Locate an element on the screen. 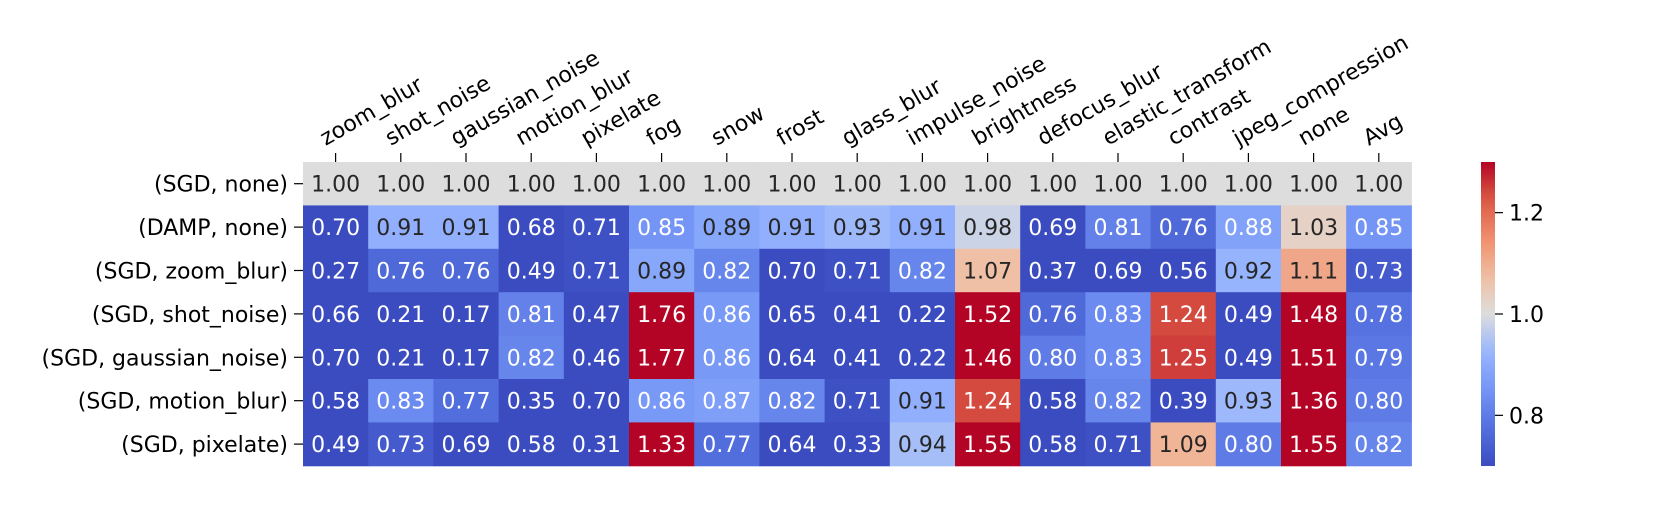  x-tick-label: Avg is located at coordinates (1383, 130).